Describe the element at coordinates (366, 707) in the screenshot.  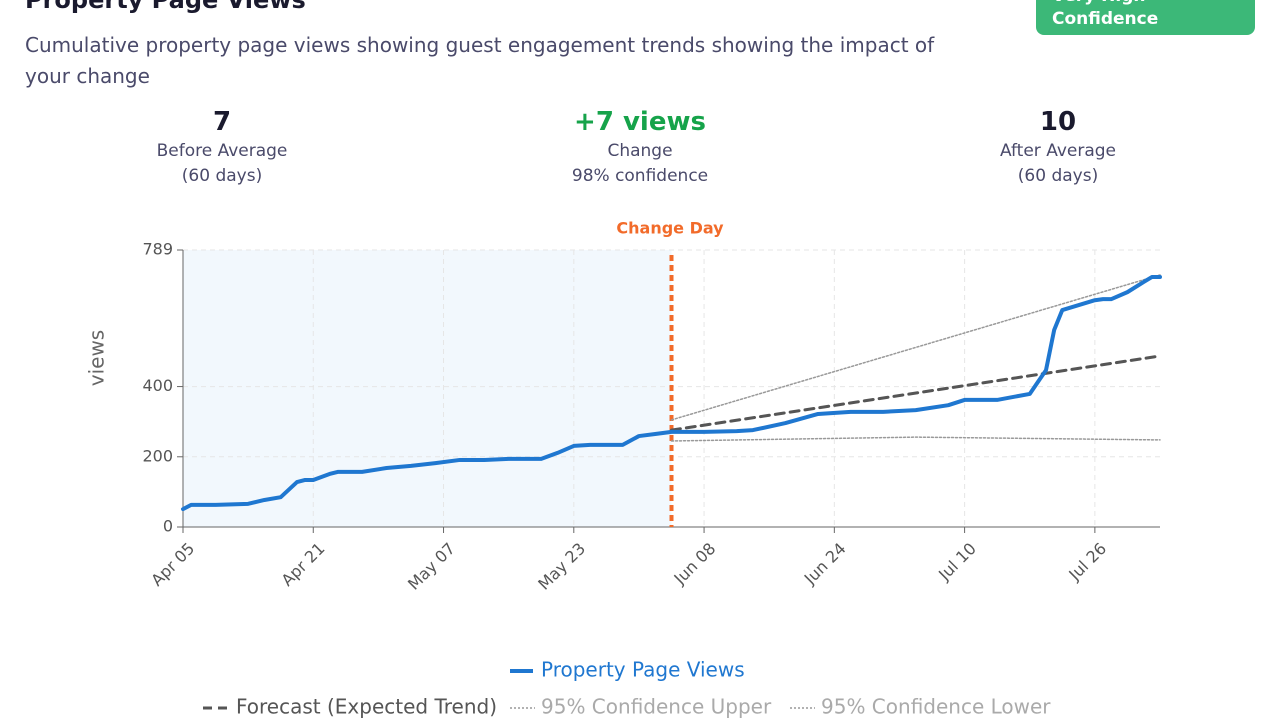
I see `legend-label: Forecast (Expected Trend)` at that location.